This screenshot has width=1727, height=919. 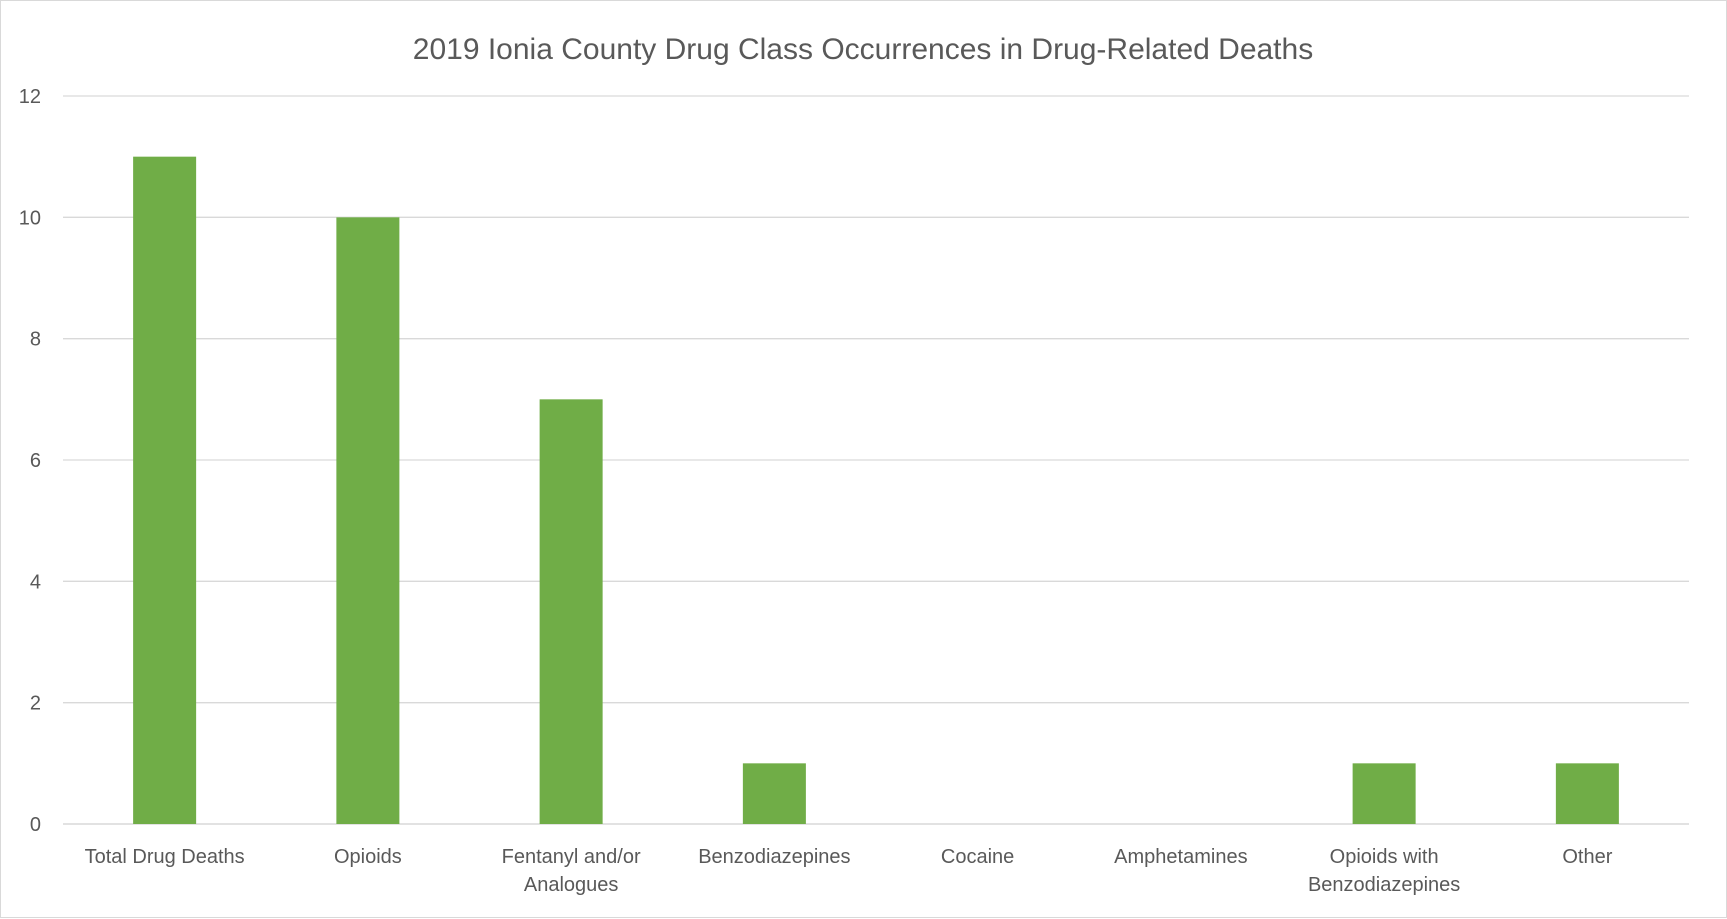 I want to click on x-category-label: Amphetamines, so click(x=1180, y=857).